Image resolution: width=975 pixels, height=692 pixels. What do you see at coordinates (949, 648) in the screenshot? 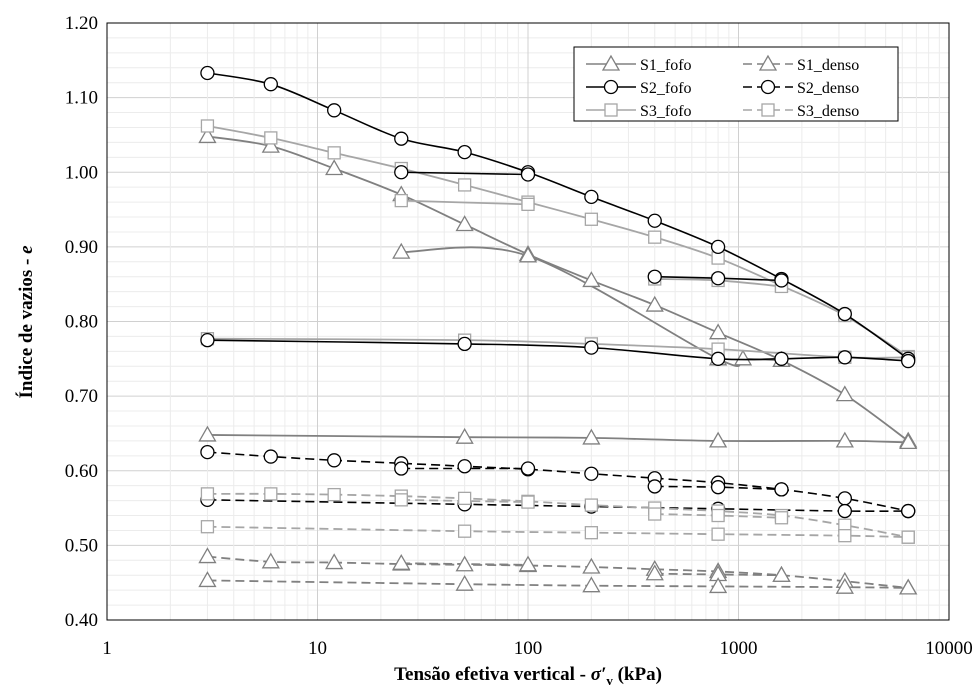
I see `x-tick-label: 10000` at bounding box center [949, 648].